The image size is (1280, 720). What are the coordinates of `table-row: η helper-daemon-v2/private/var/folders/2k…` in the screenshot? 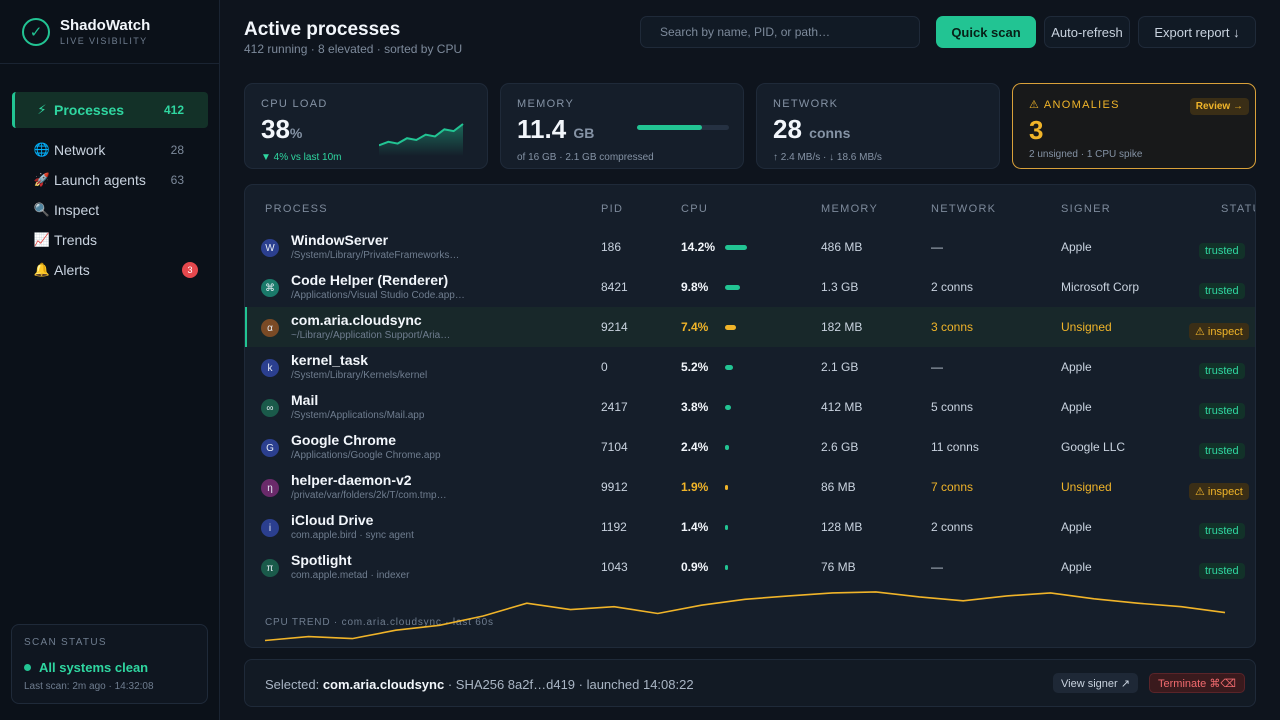 It's located at (750, 487).